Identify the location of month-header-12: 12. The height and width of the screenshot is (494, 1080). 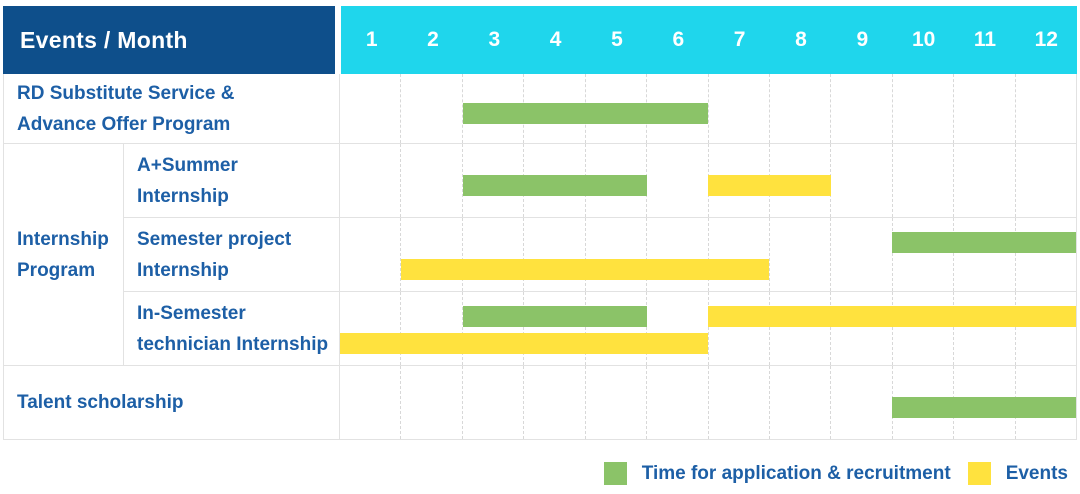
(1046, 39).